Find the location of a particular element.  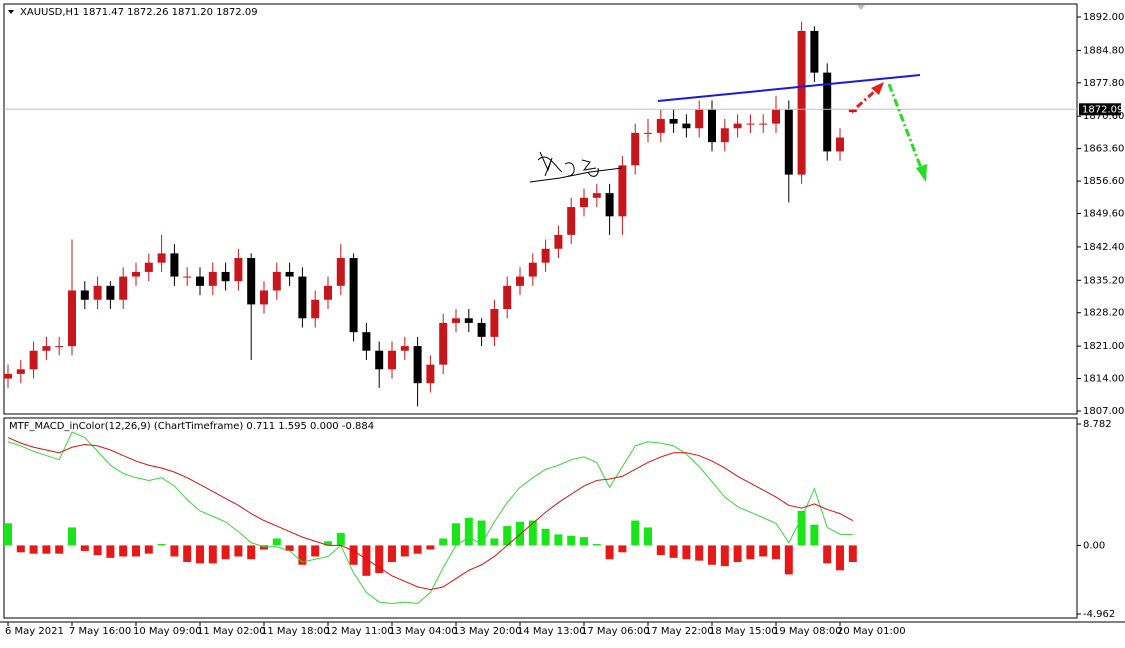

red-arrow-head is located at coordinates (877, 88).